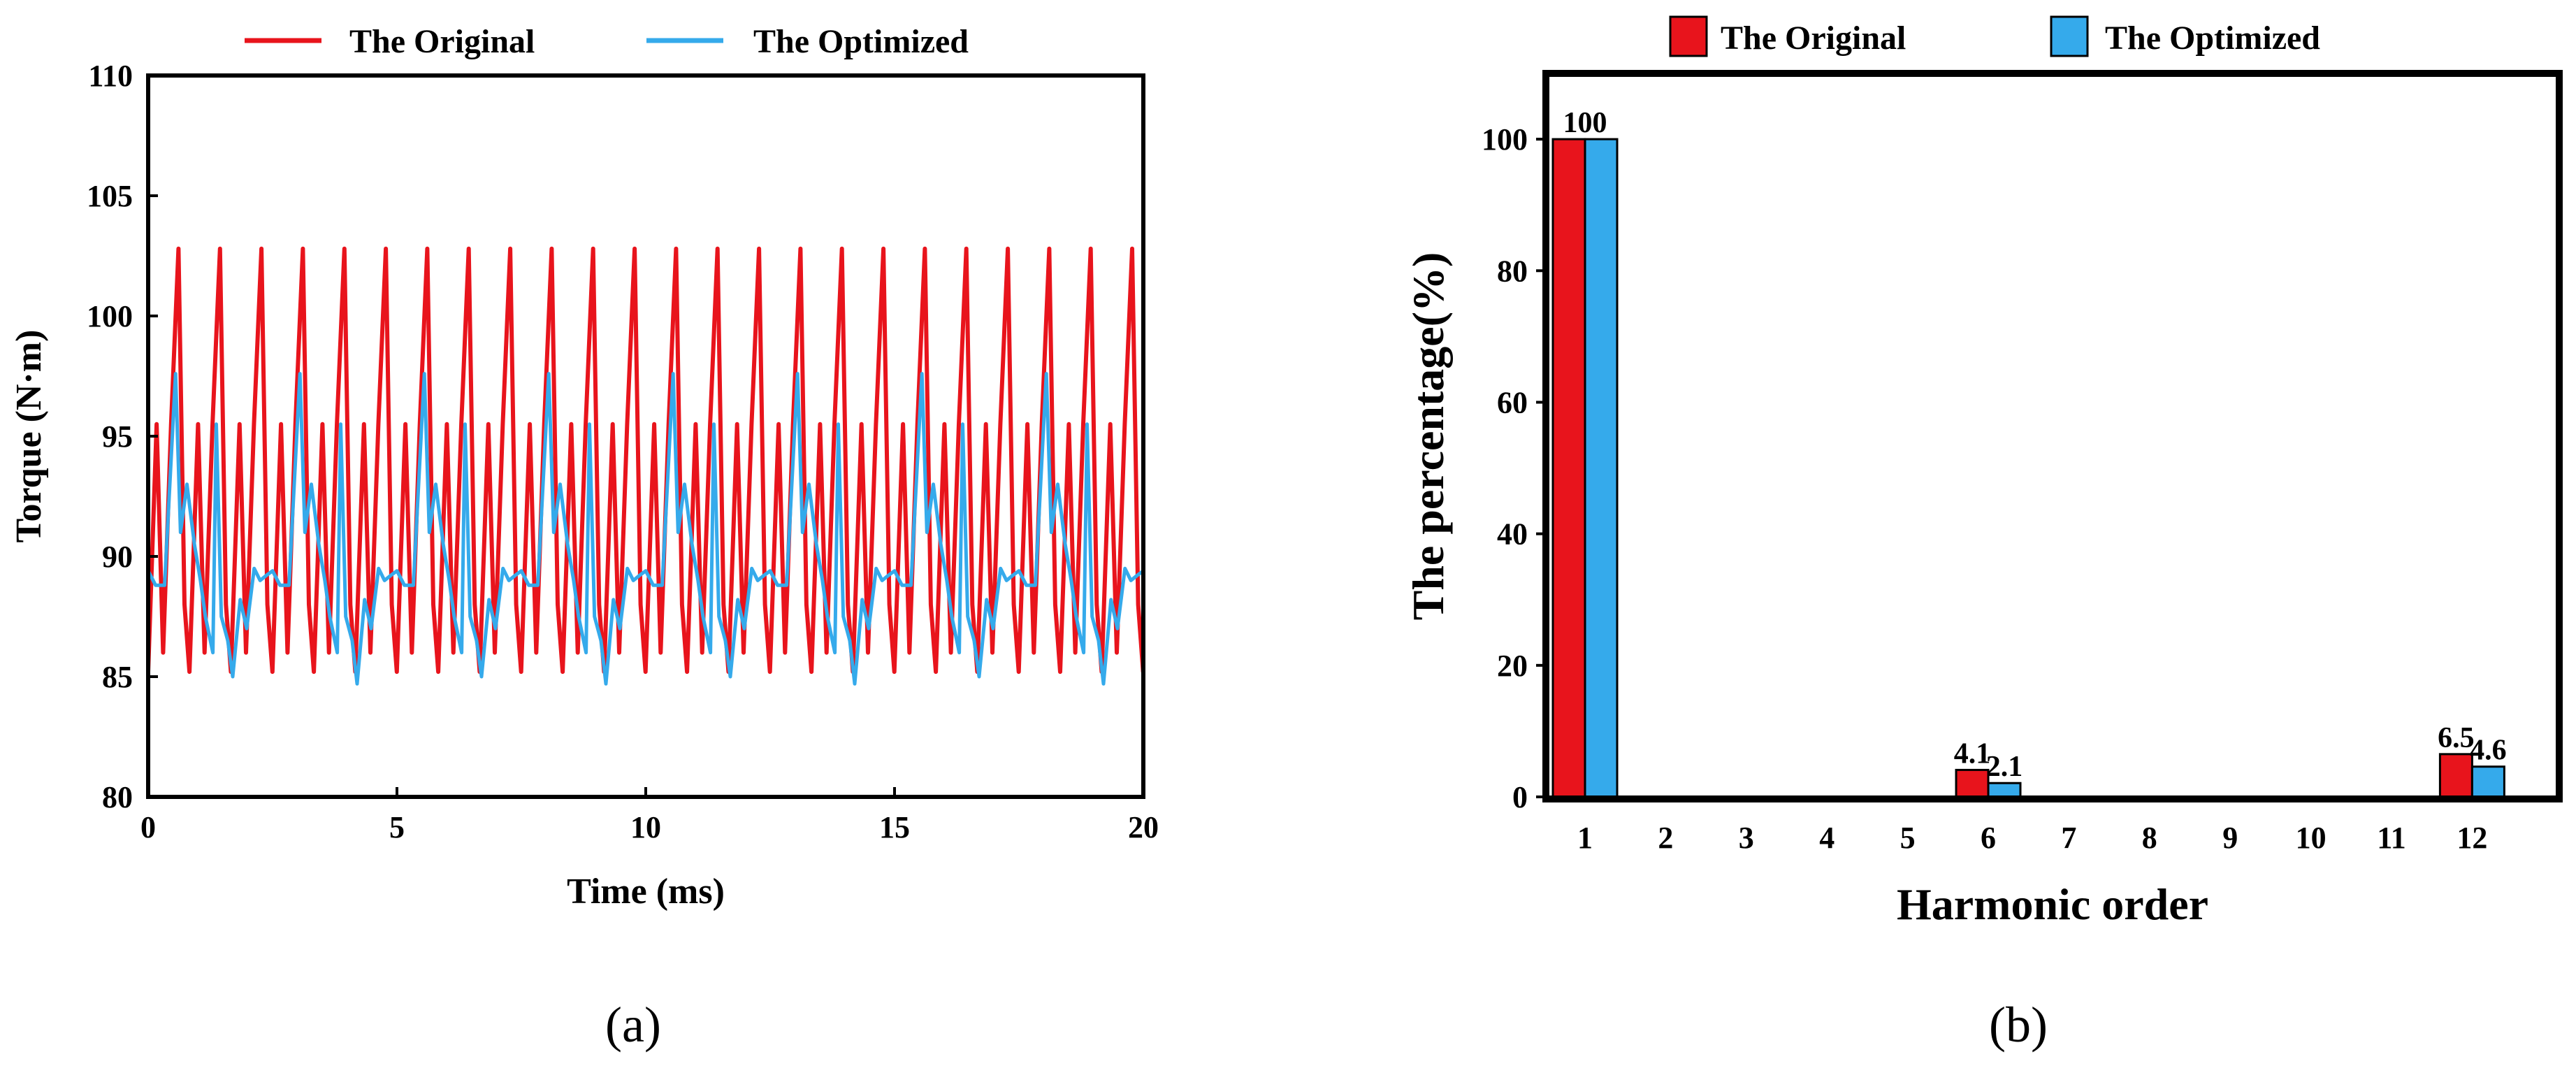 The height and width of the screenshot is (1073, 2576). I want to click on y-tick-label: 40, so click(1513, 534).